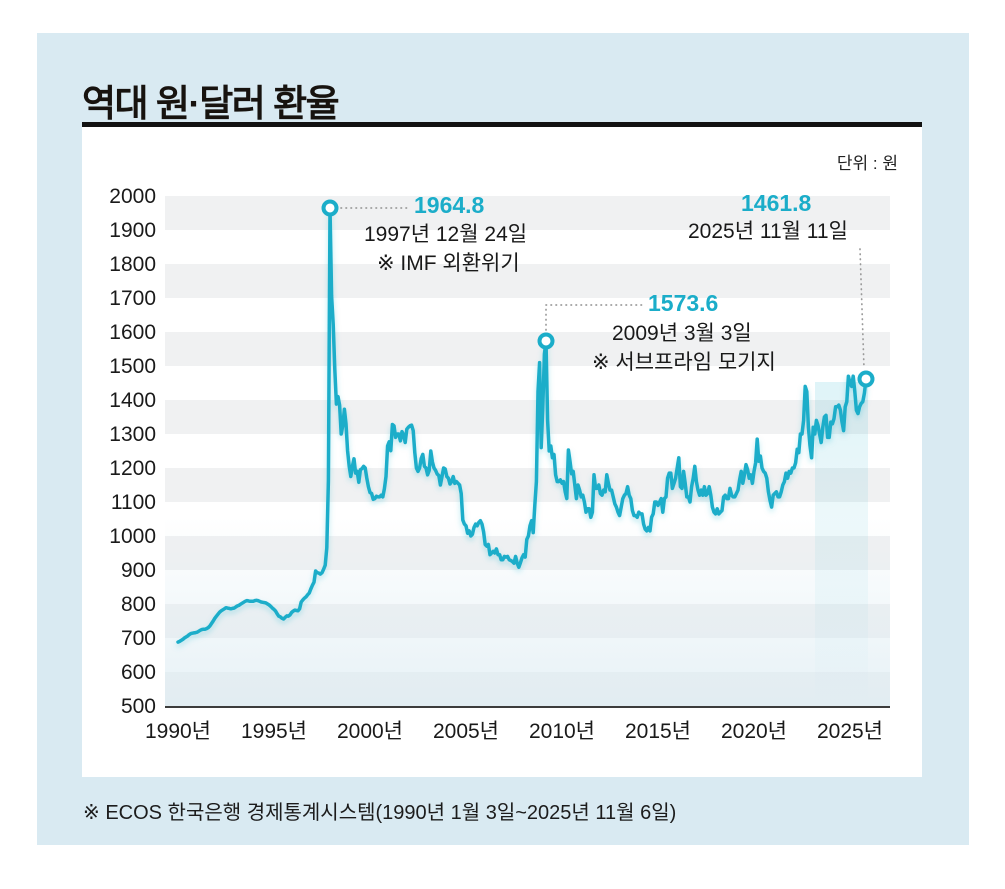  I want to click on y-axis-tick-label: 1000, so click(132, 536).